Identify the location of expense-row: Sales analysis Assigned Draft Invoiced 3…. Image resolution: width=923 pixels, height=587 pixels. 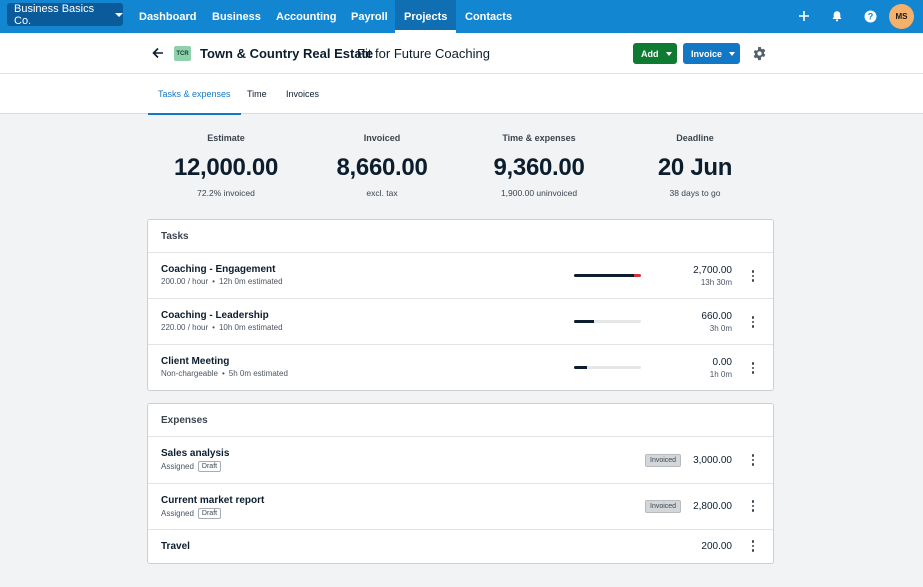
(460, 460).